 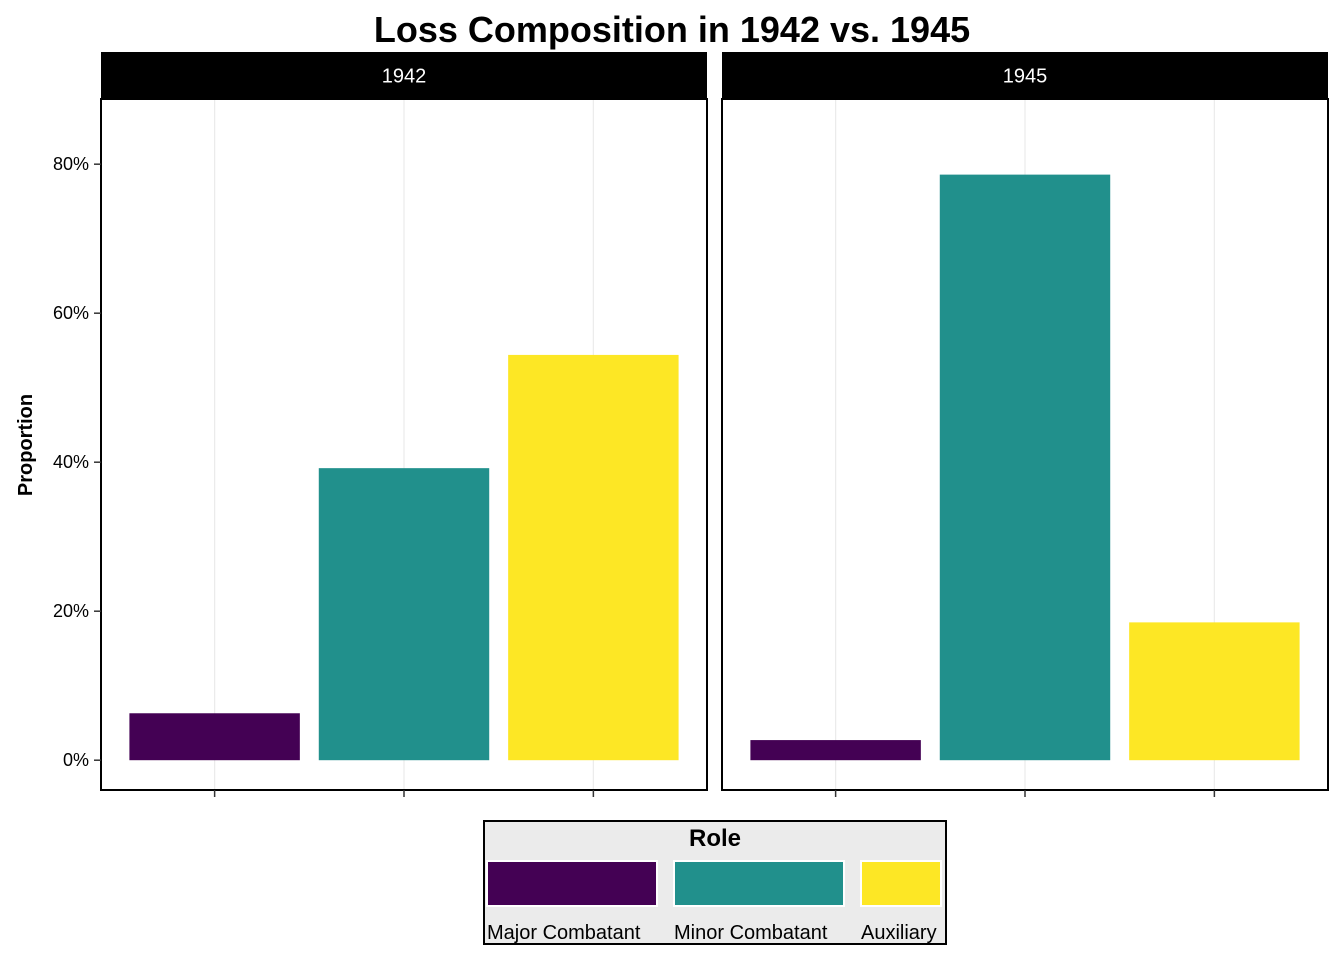 I want to click on y-tick-label: 20%, so click(x=71, y=611).